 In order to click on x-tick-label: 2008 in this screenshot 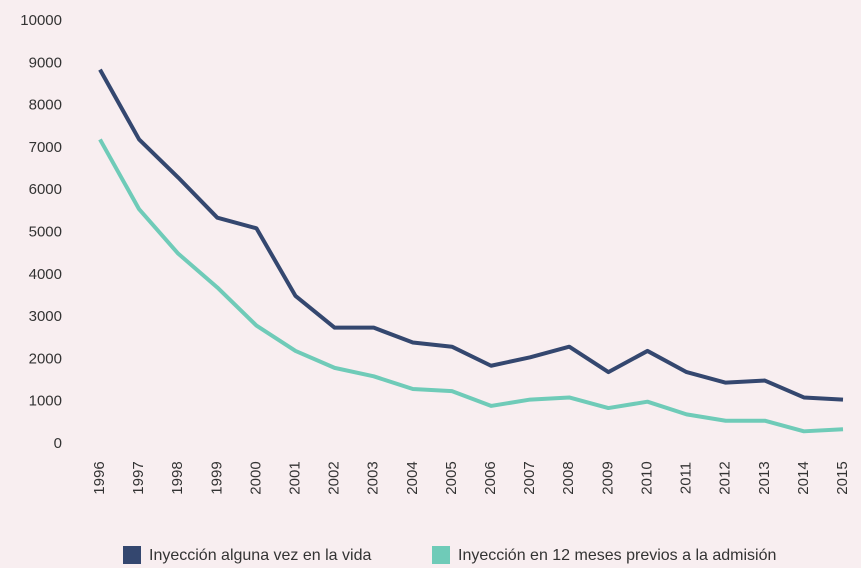, I will do `click(568, 477)`.